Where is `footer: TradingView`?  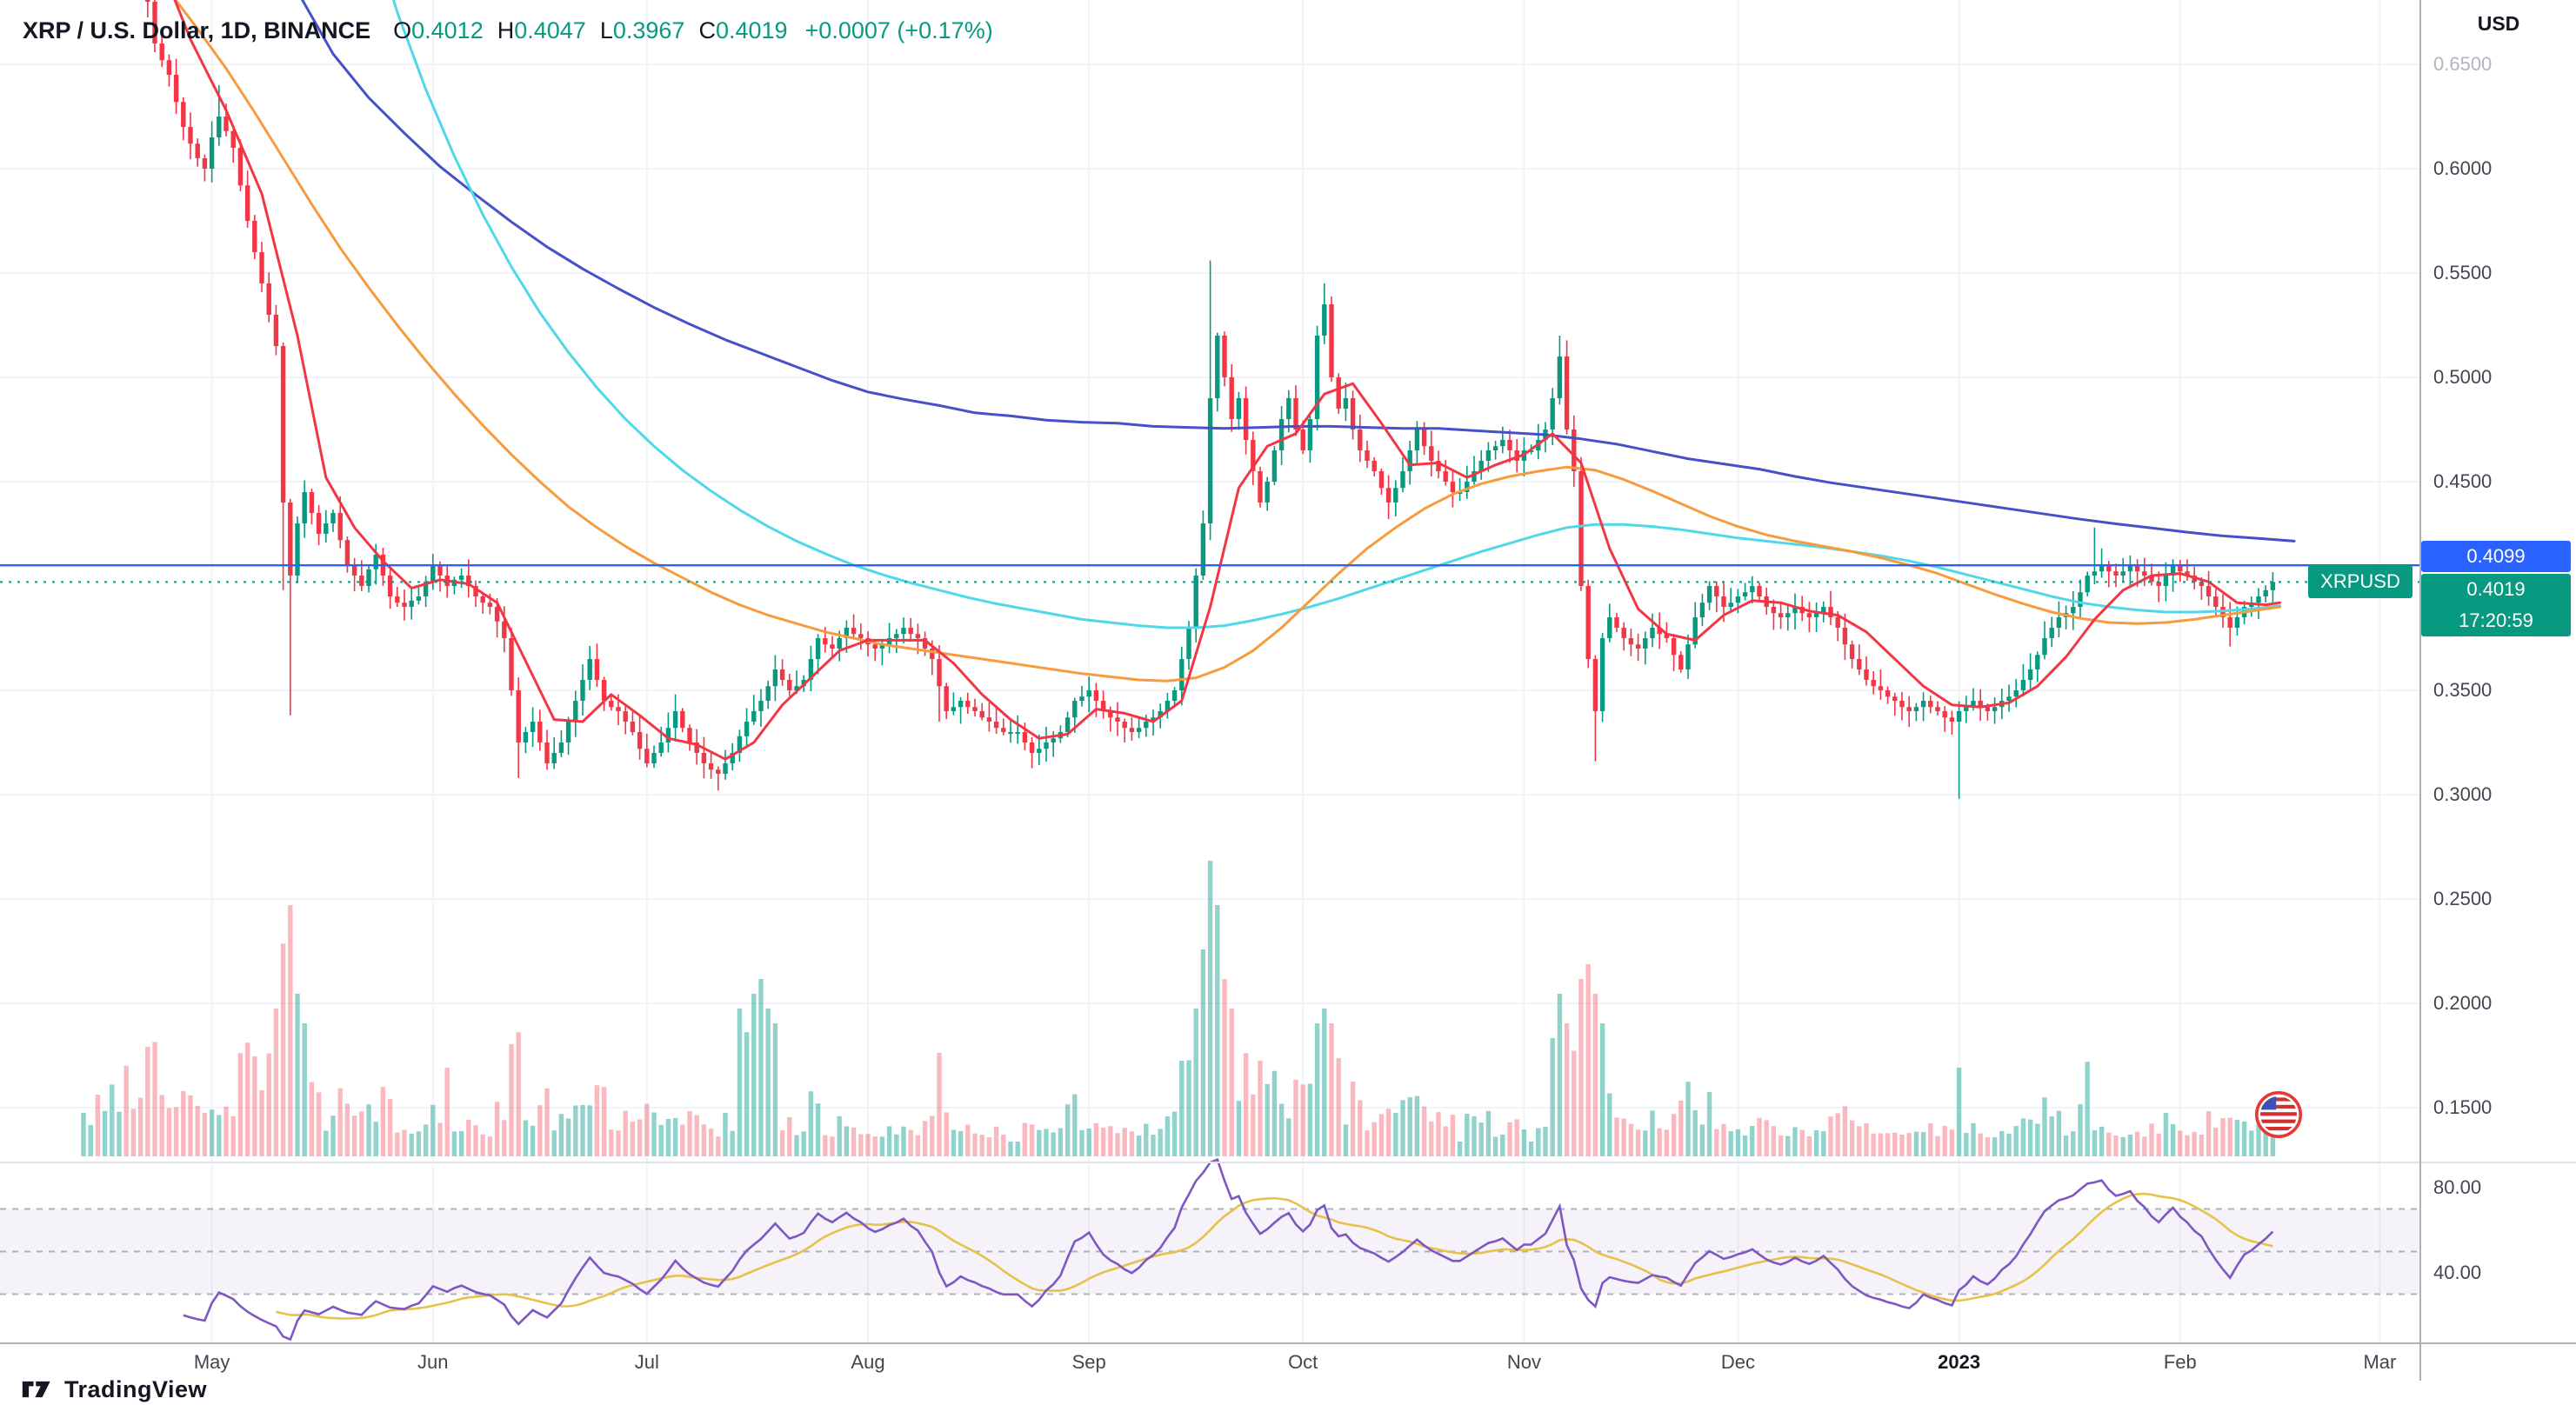
footer: TradingView is located at coordinates (114, 1389).